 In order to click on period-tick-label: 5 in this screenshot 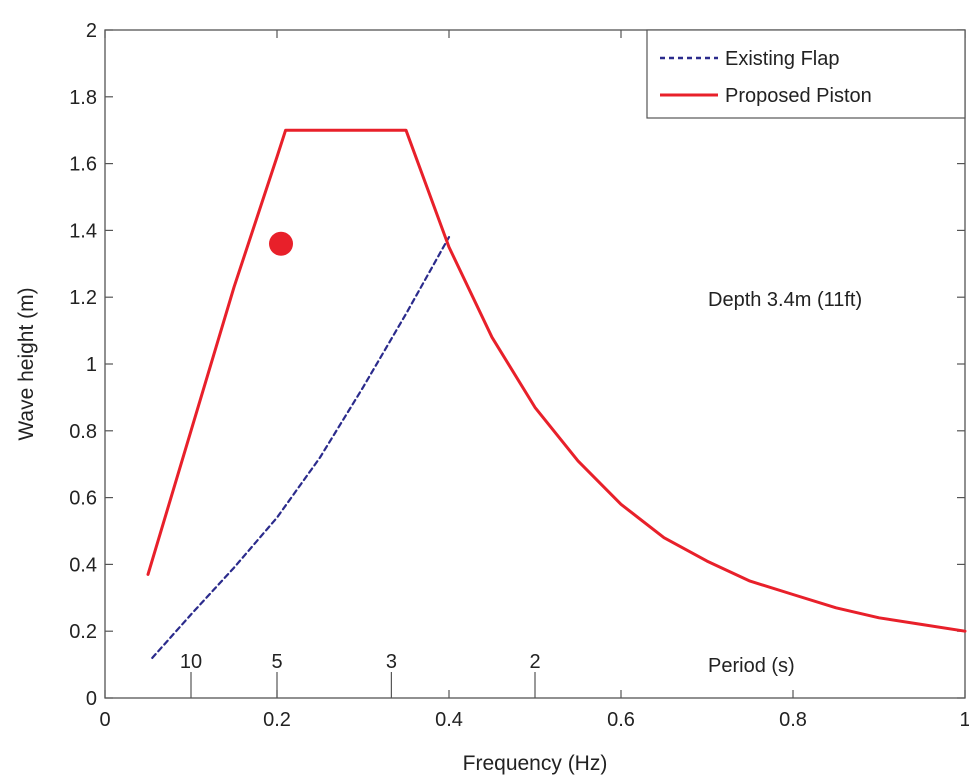, I will do `click(276, 662)`.